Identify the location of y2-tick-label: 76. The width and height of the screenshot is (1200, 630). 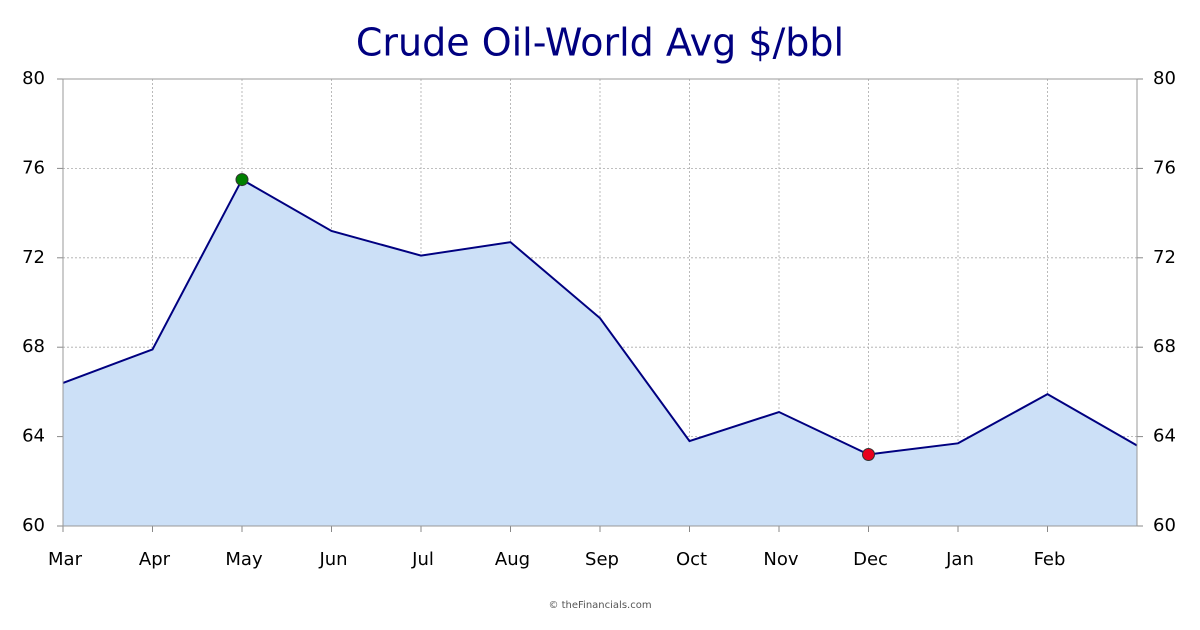
(1164, 167).